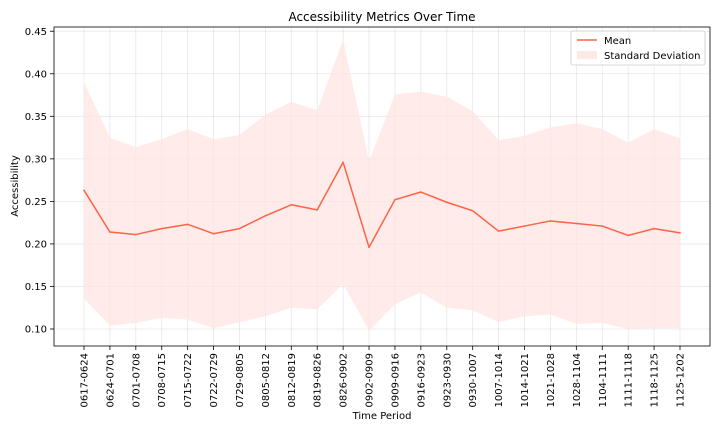 Image resolution: width=720 pixels, height=432 pixels. I want to click on y-tick-label: 0.10, so click(36, 329).